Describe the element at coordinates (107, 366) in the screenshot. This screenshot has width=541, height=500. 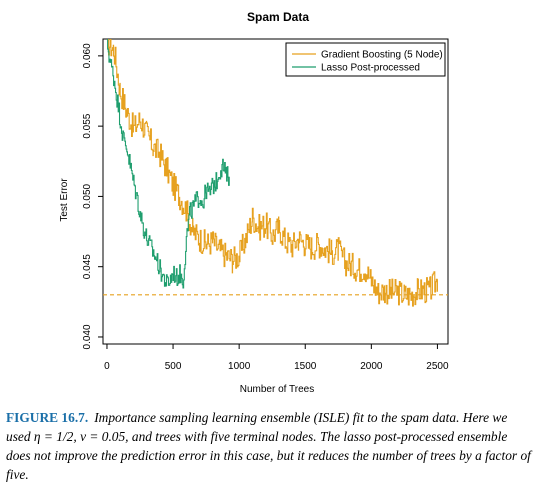
I see `x-tick-label: 0` at that location.